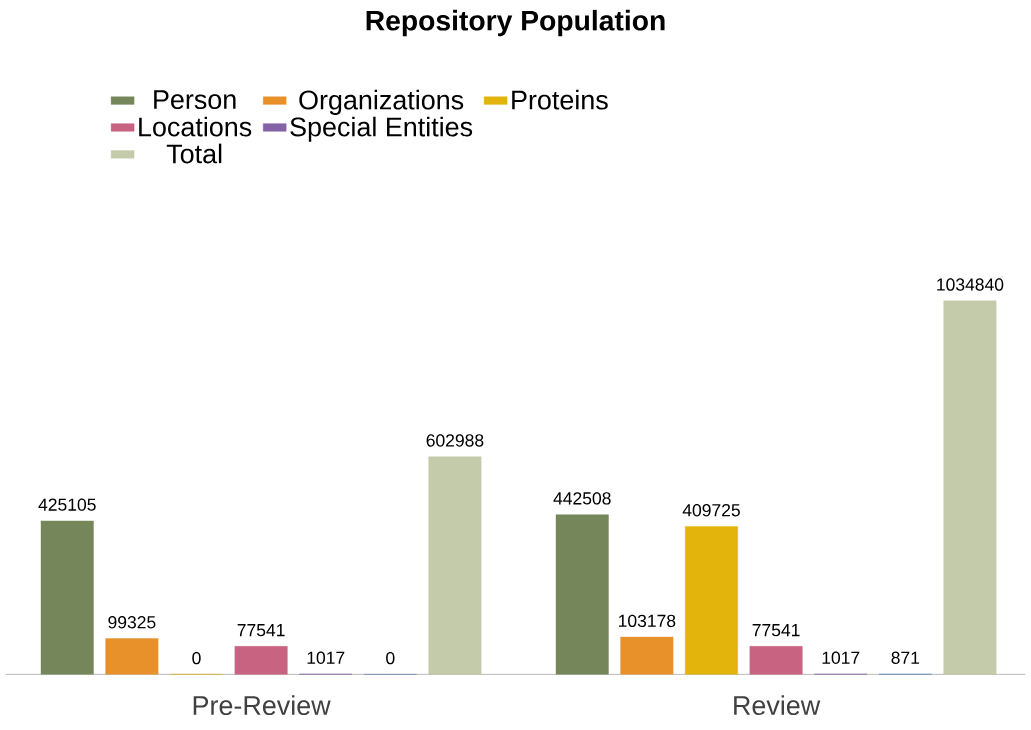 This screenshot has height=730, width=1031. What do you see at coordinates (905, 657) in the screenshot?
I see `data-label: 871` at bounding box center [905, 657].